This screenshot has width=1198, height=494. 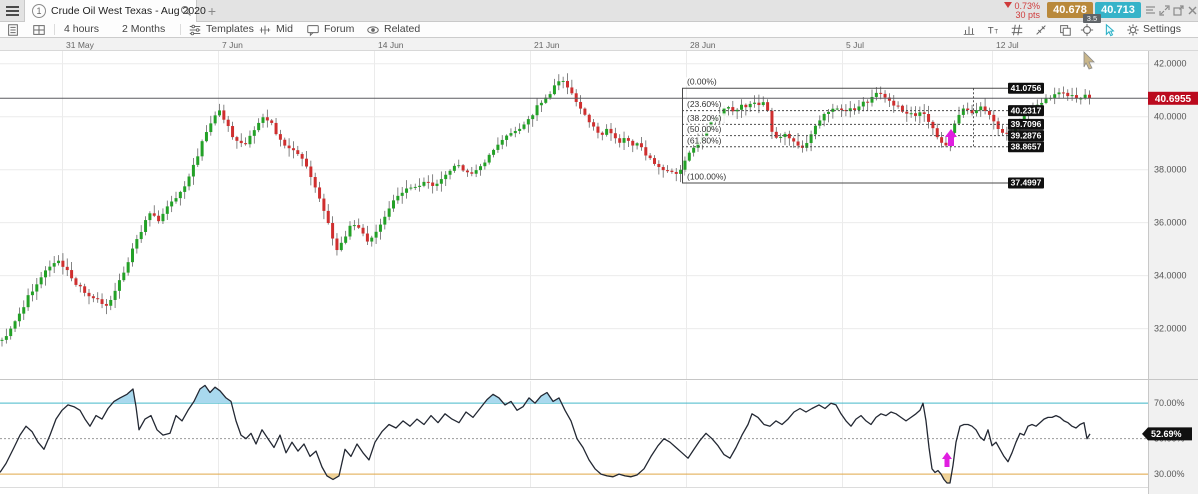 I want to click on popout-window-icon, so click(x=1178, y=10).